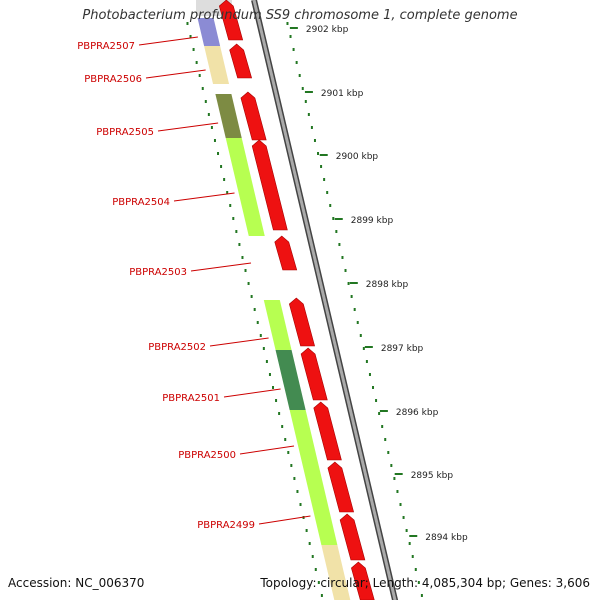 The width and height of the screenshot is (600, 604). Describe the element at coordinates (226, 525) in the screenshot. I see `gene-label: PBPRA2499` at that location.